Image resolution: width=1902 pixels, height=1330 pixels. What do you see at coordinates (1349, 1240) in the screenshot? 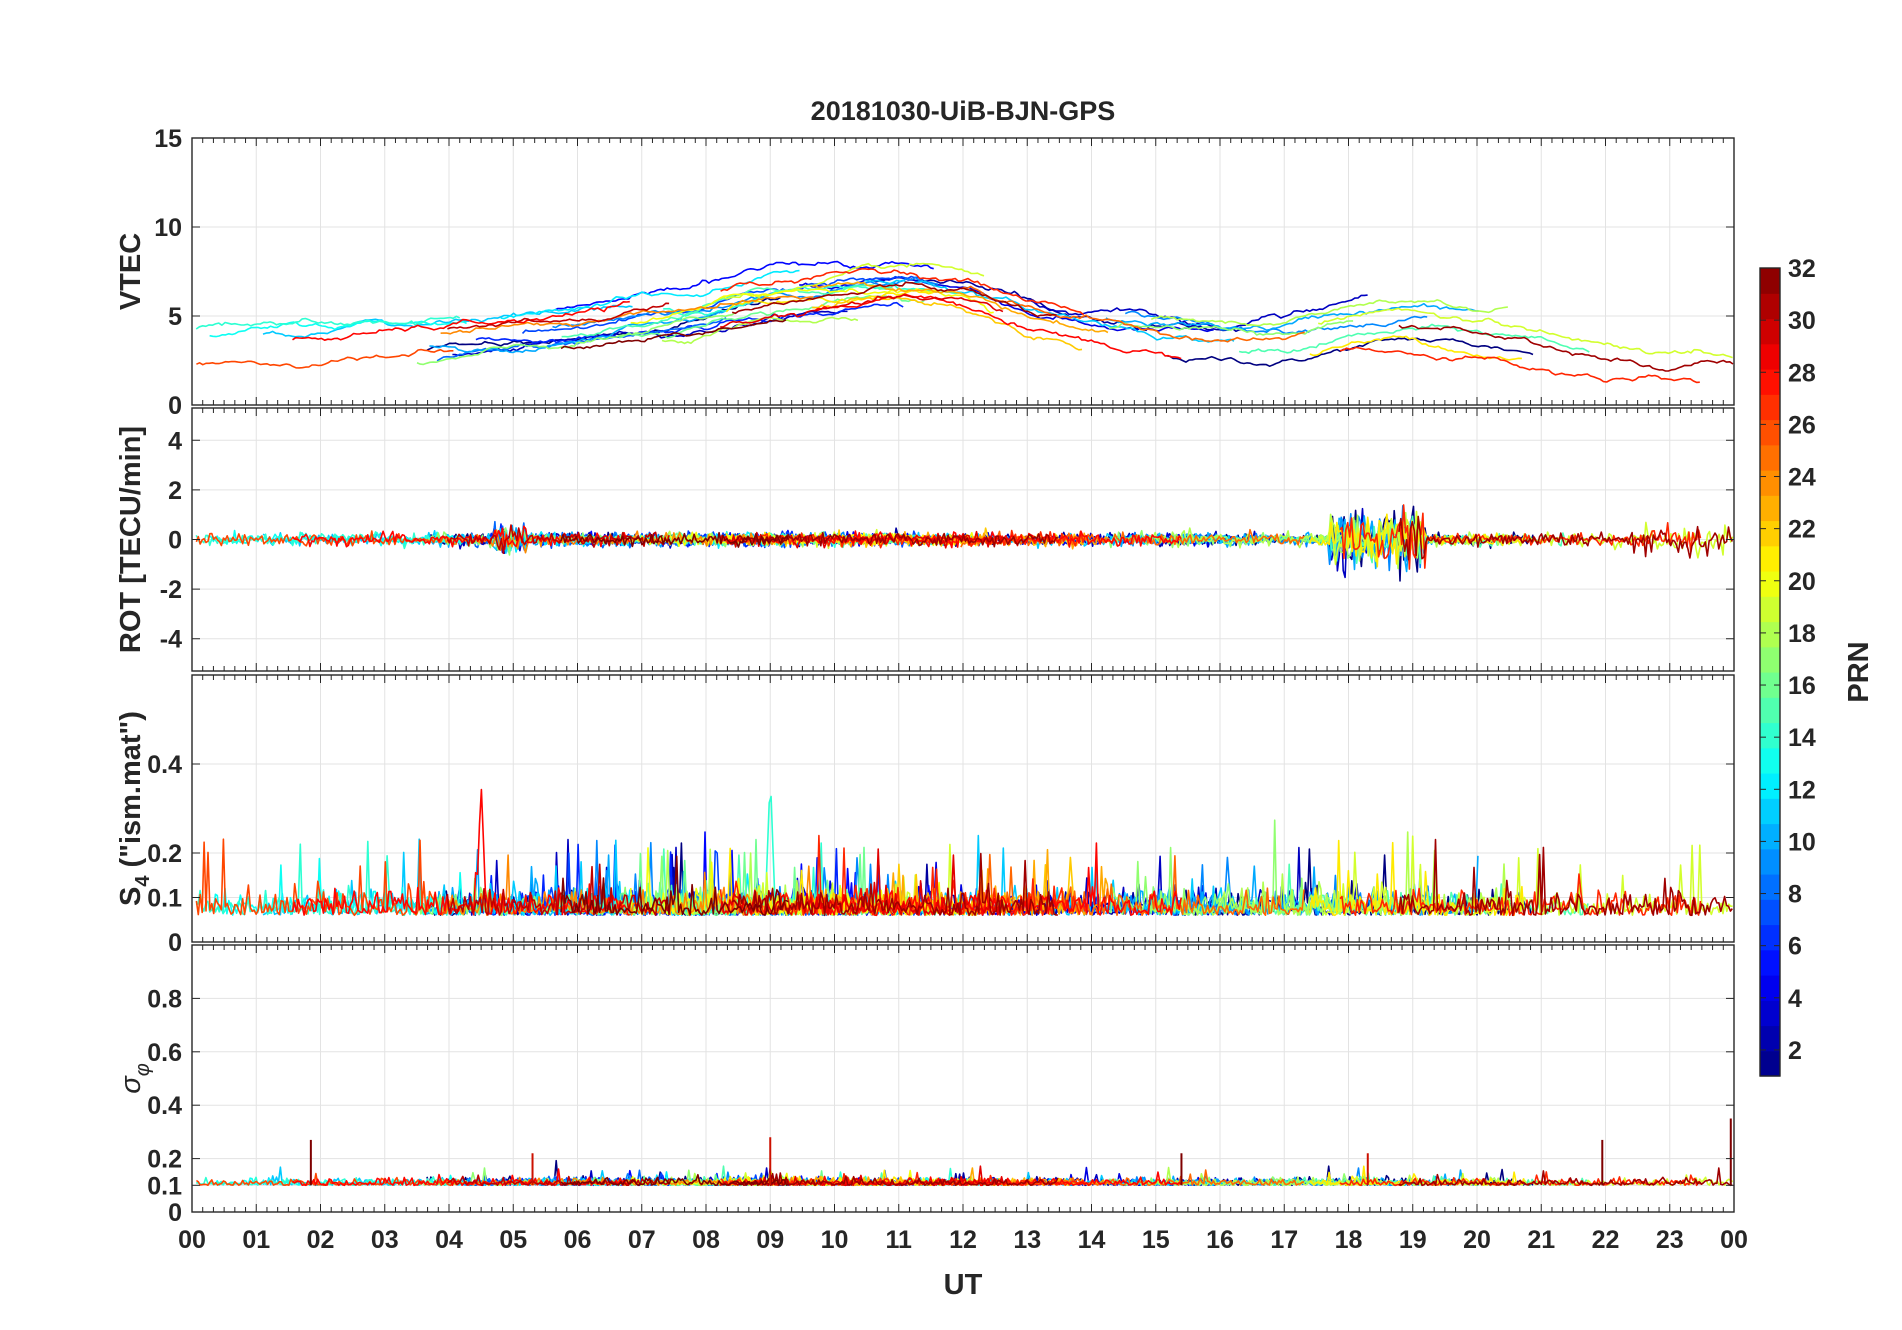
I see `x-tick-label: 18` at bounding box center [1349, 1240].